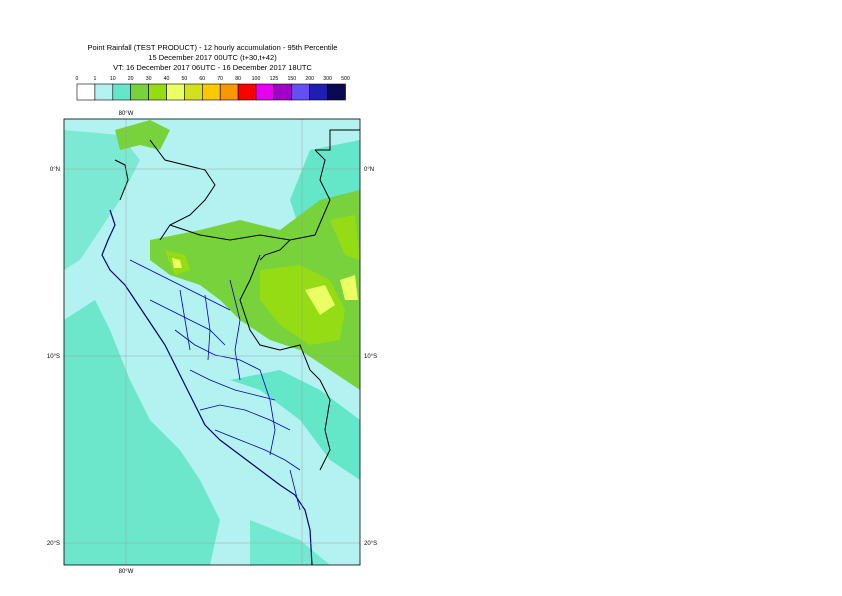 The height and width of the screenshot is (596, 842). I want to click on lon-label-bottom: 80°W, so click(126, 572).